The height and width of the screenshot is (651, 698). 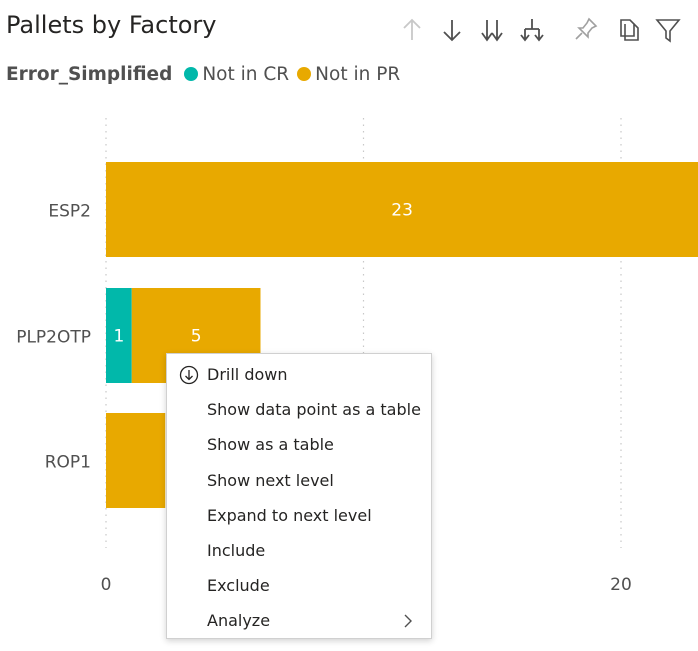 I want to click on menu-item-show-data-point-as-table: Show data point as a table, so click(x=299, y=409).